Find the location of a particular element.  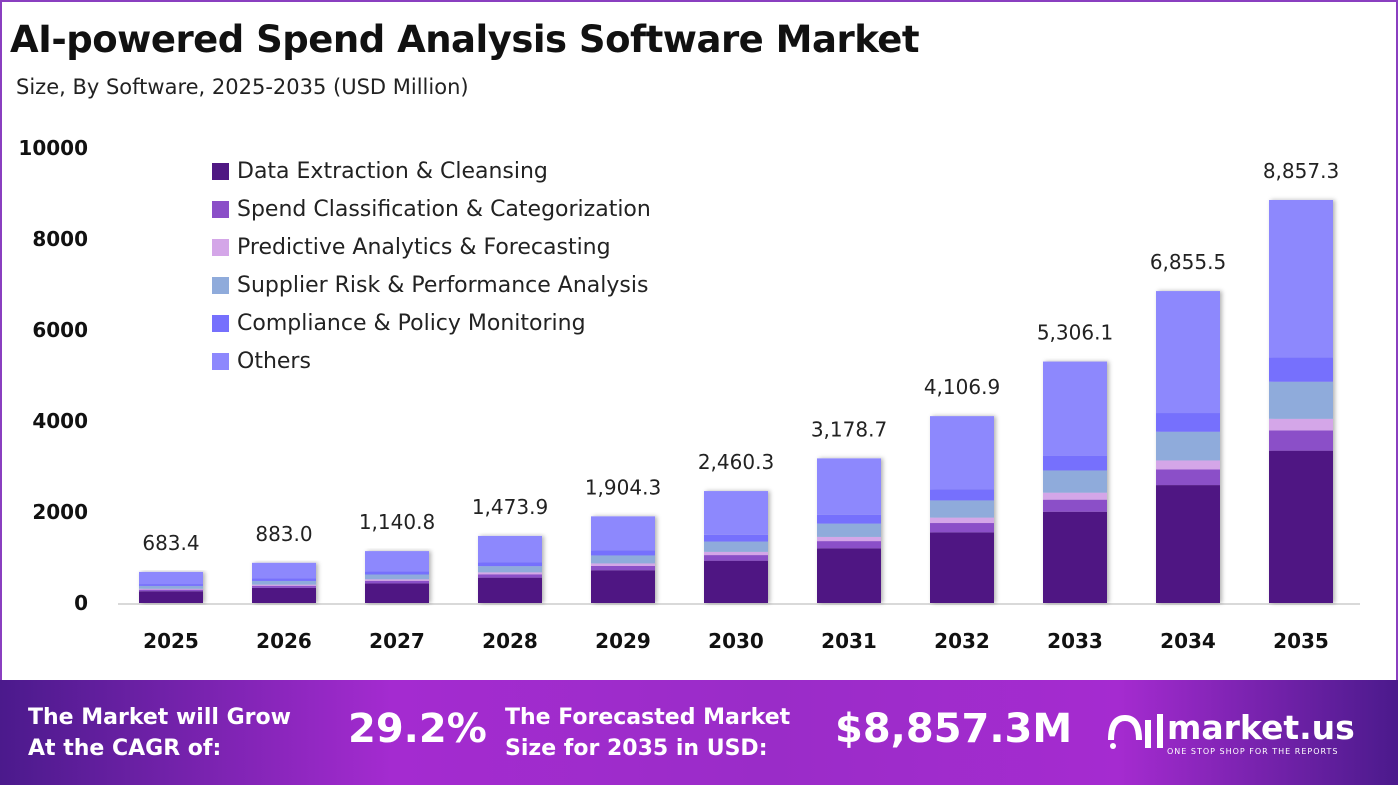

forecast-value: $8,857.3M is located at coordinates (954, 729).